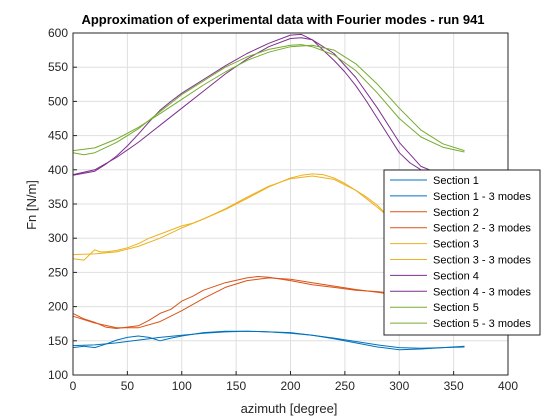  What do you see at coordinates (456, 276) in the screenshot?
I see `legend-label: Section 4` at bounding box center [456, 276].